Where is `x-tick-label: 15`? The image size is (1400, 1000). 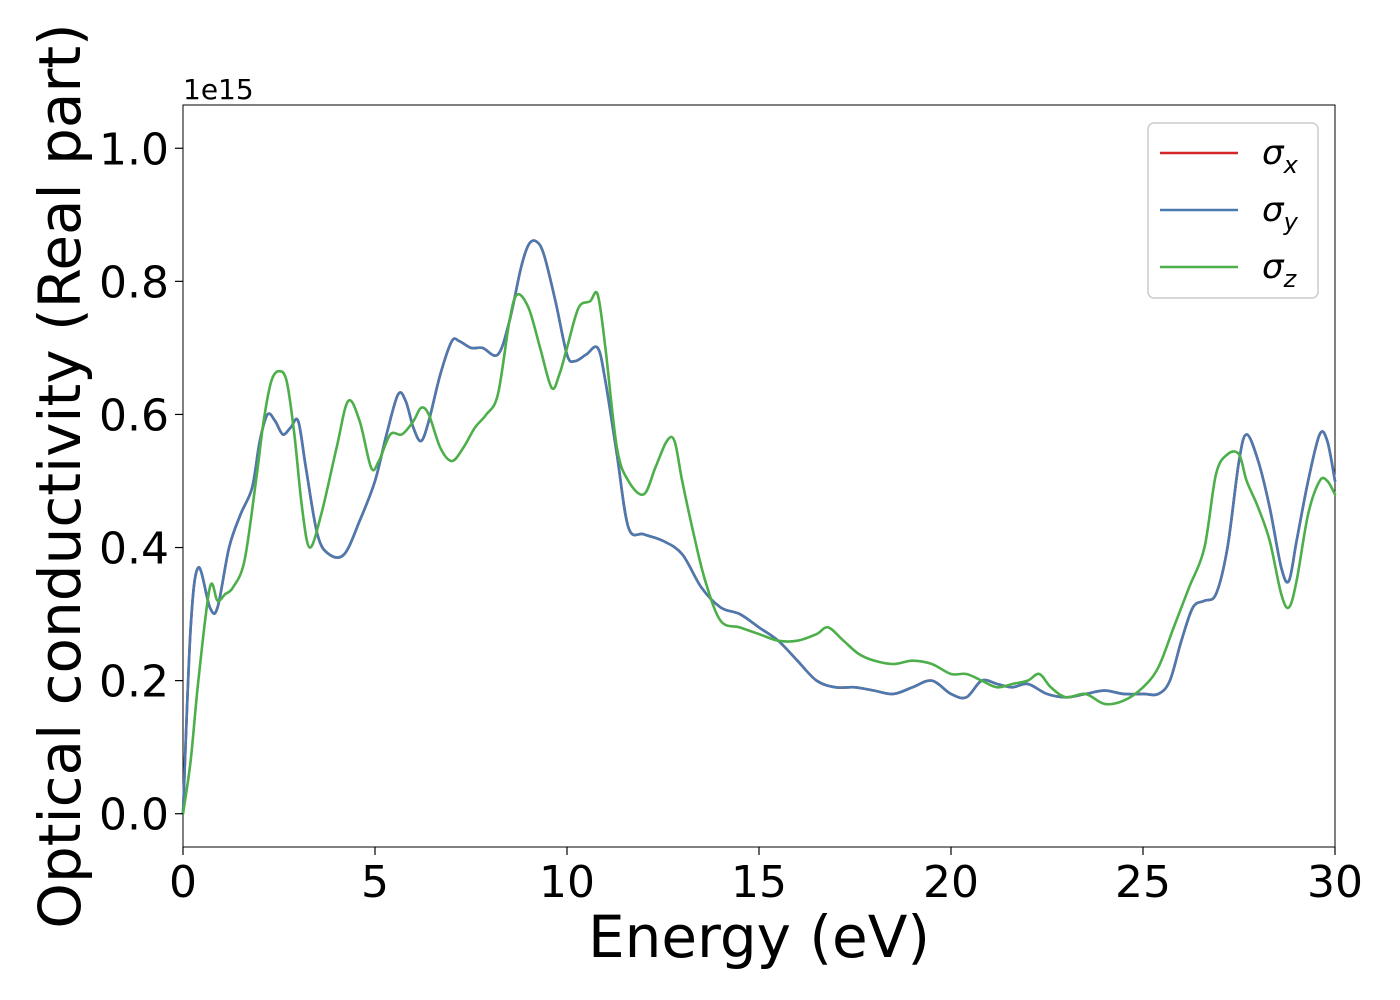 x-tick-label: 15 is located at coordinates (759, 882).